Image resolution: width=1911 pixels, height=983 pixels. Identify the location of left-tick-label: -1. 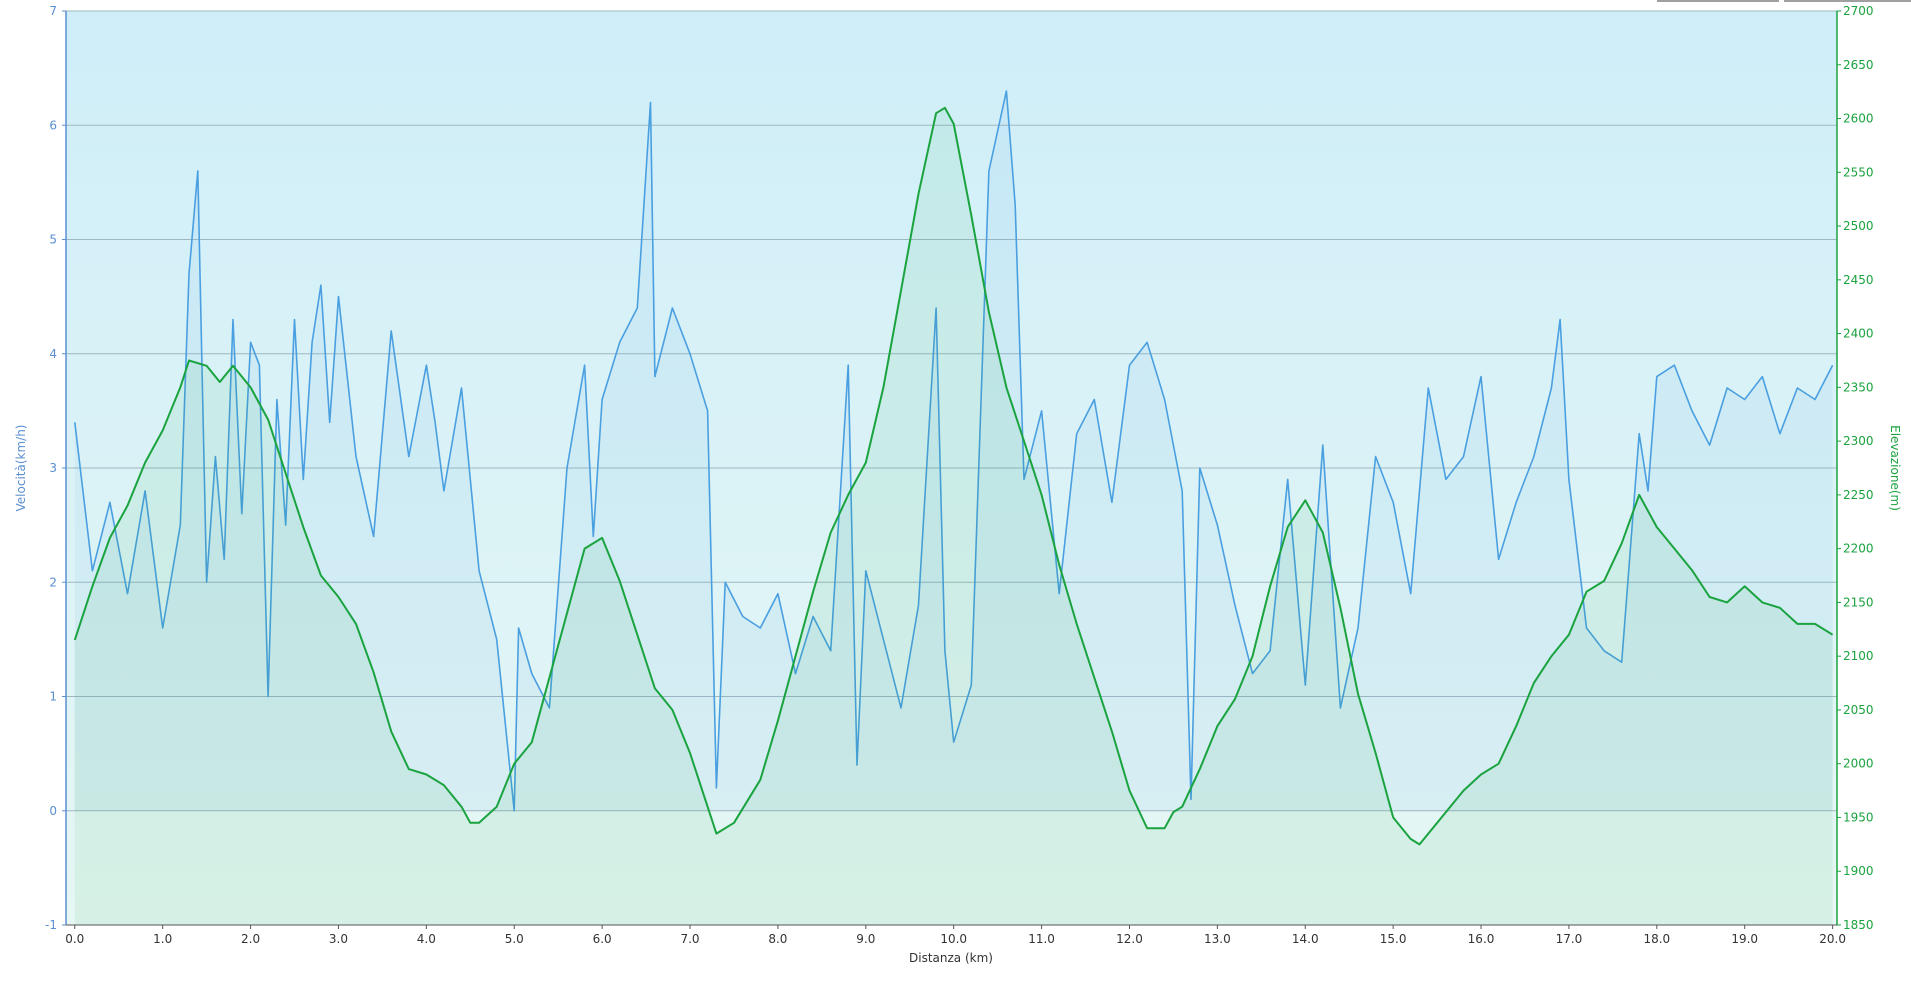
(51, 925).